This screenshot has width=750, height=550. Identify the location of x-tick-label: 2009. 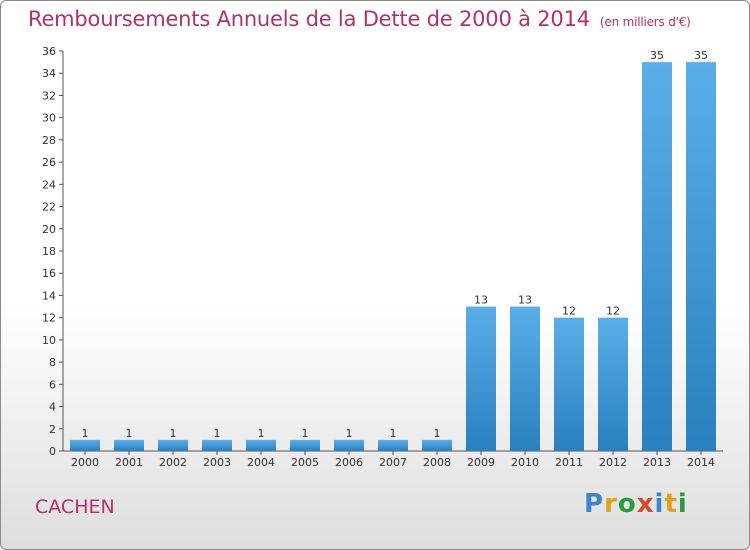
(481, 462).